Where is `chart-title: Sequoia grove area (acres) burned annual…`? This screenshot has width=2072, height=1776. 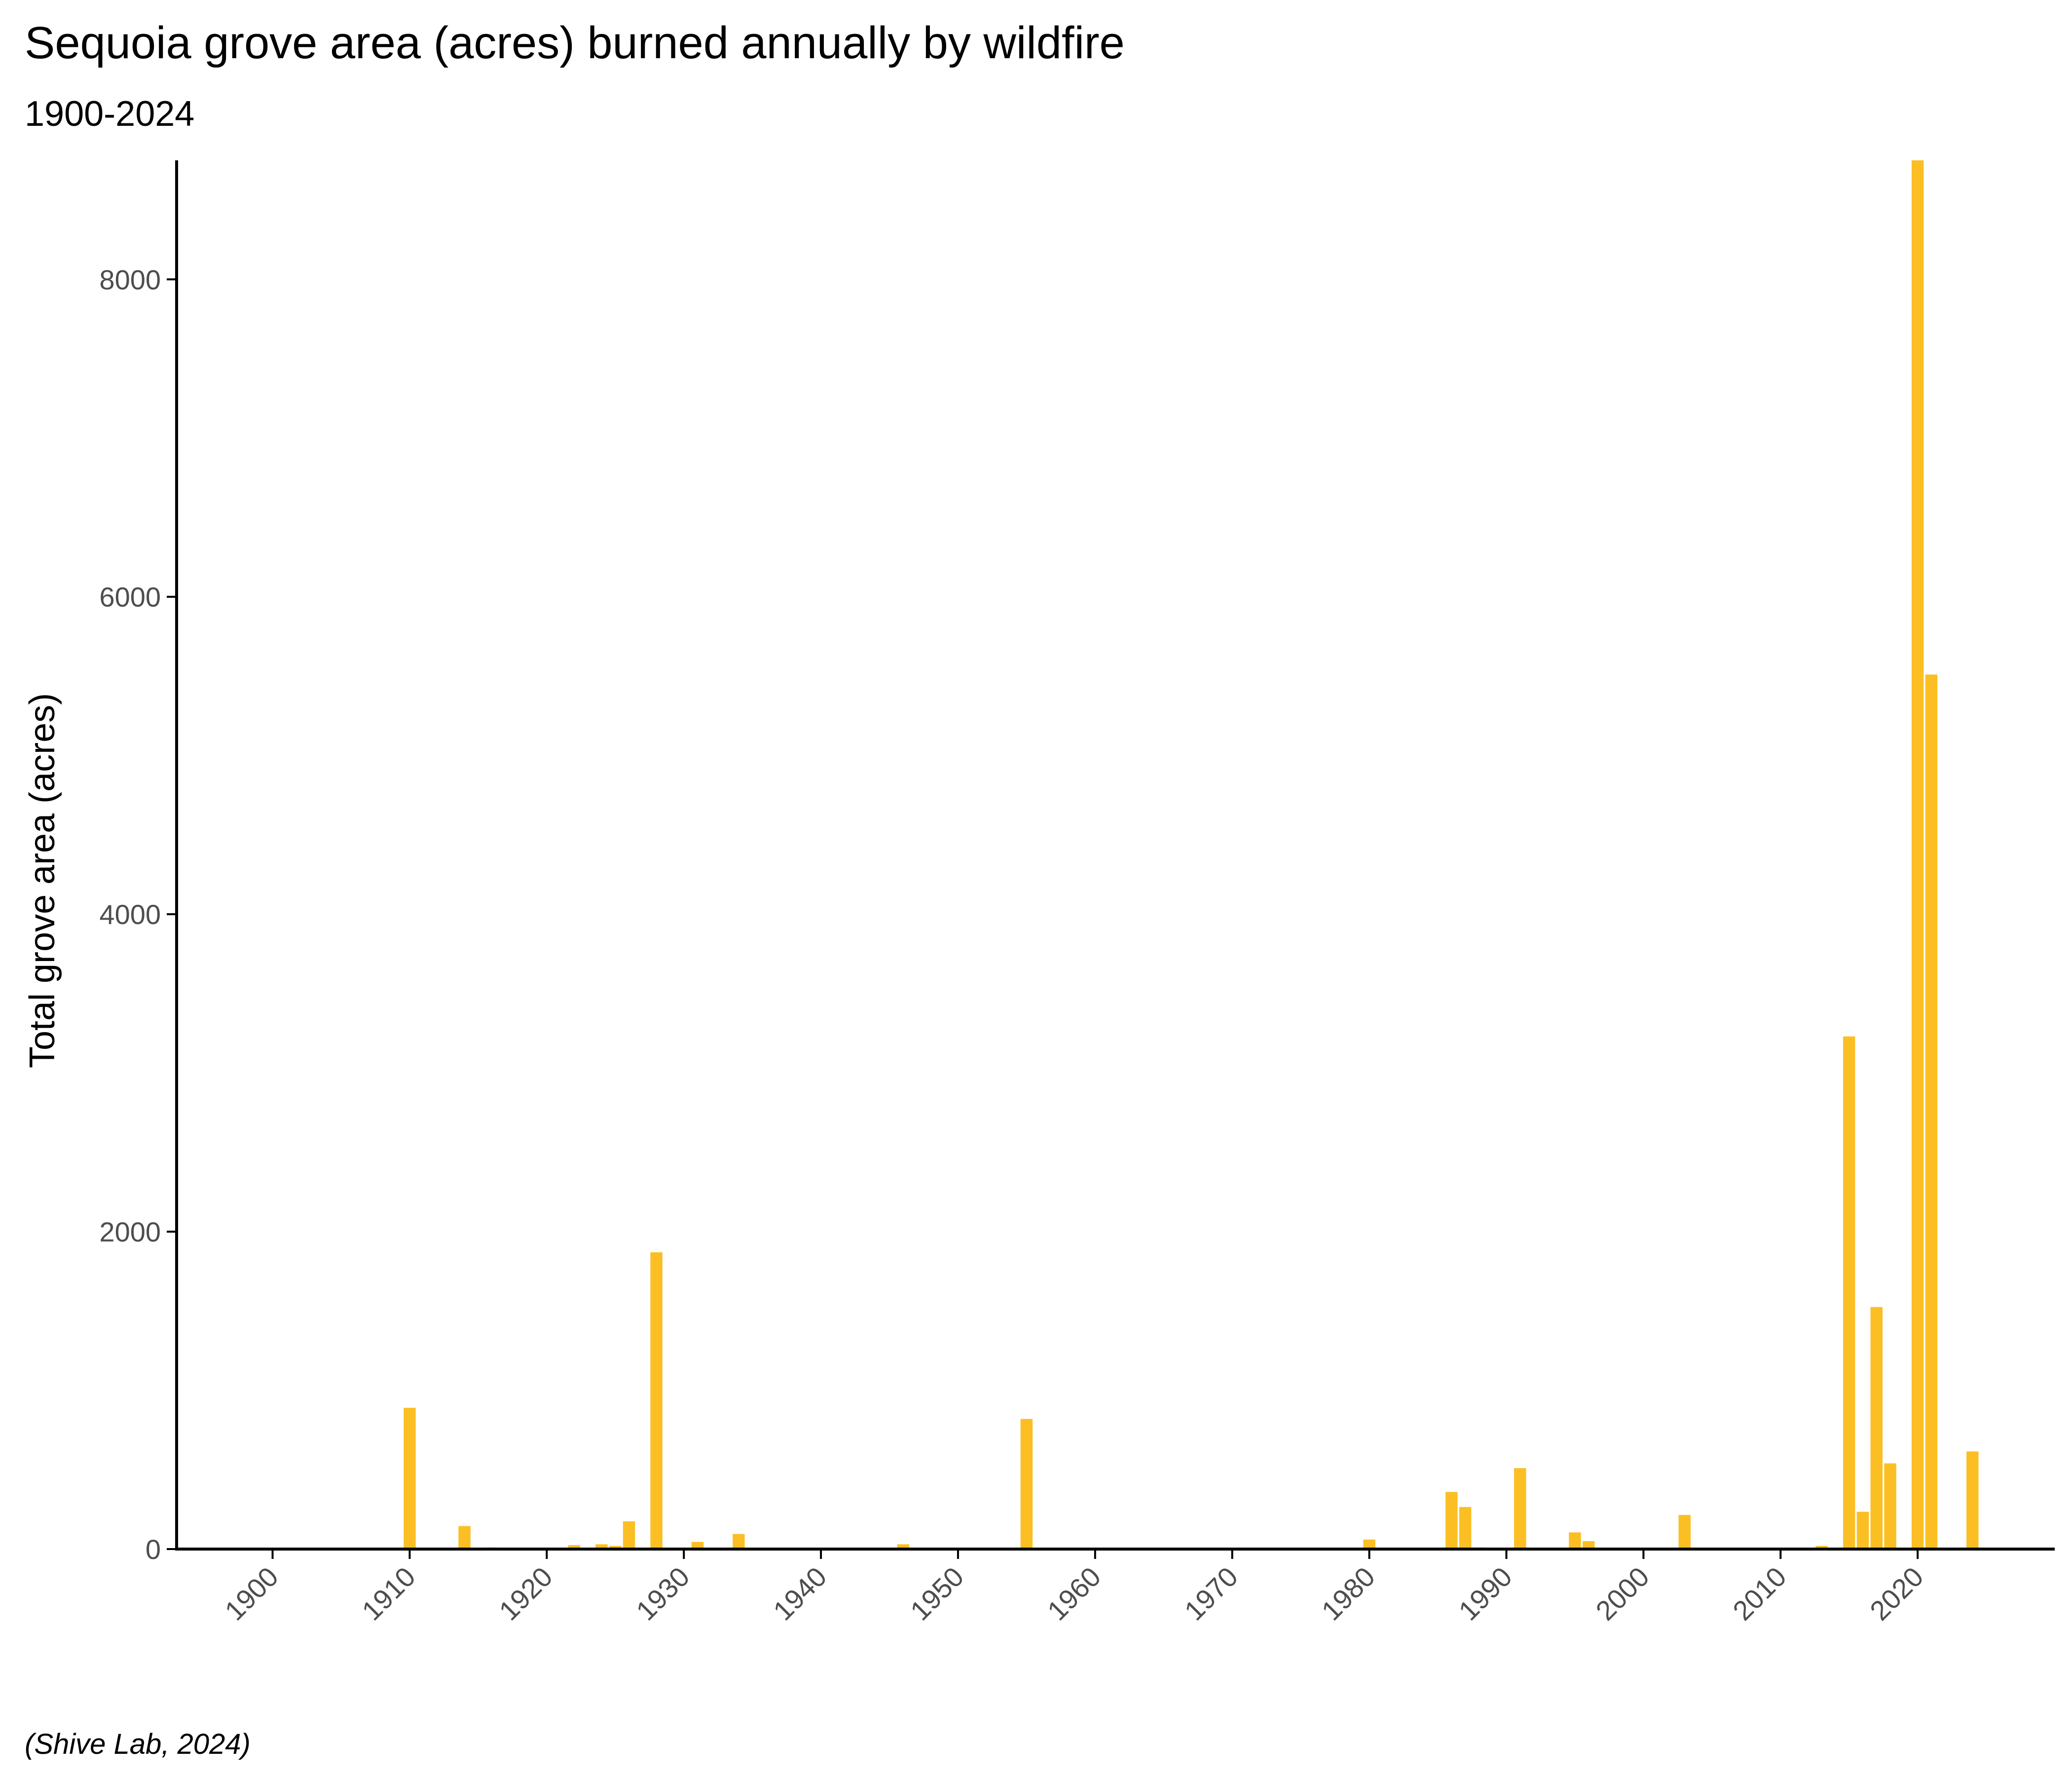
chart-title: Sequoia grove area (acres) burned annual… is located at coordinates (575, 43).